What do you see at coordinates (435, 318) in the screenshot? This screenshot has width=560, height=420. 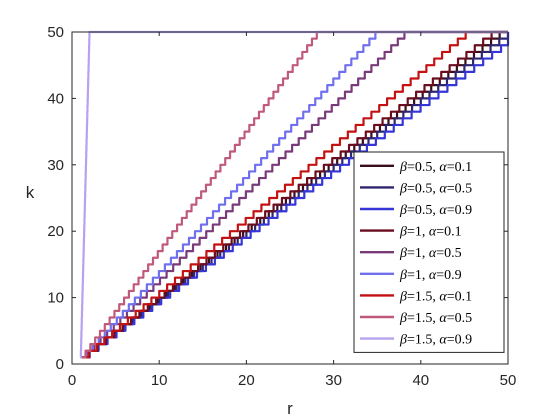 I see `legend-entry: β=1.5, α=0.5` at bounding box center [435, 318].